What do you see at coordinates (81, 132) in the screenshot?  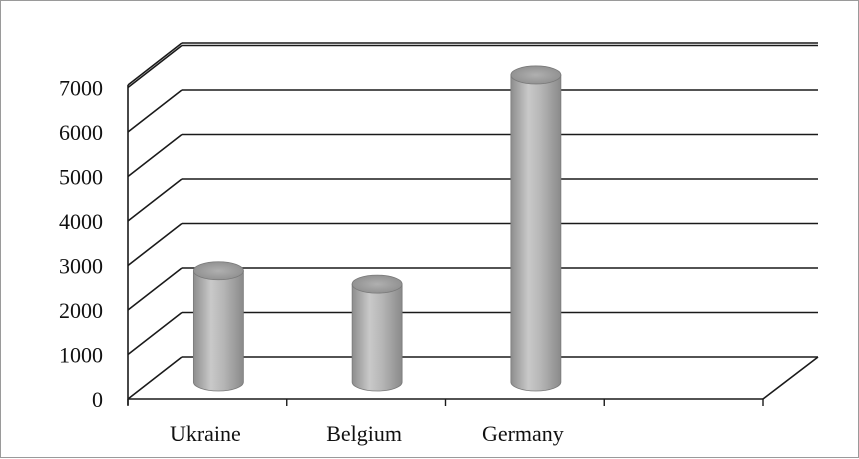 I see `y-tick-label: 6000` at bounding box center [81, 132].